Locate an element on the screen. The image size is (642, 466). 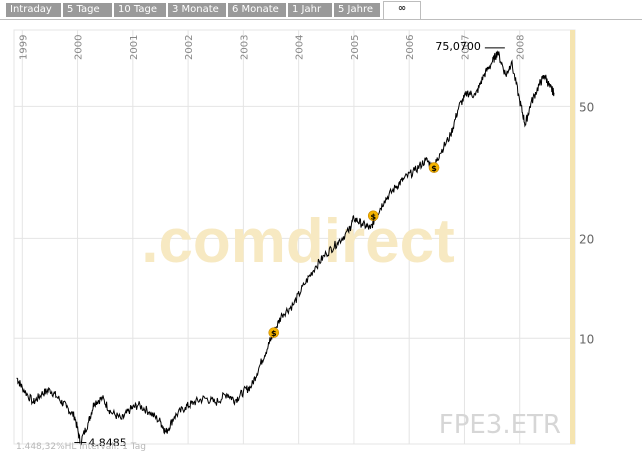
x-tick-label: 2002 is located at coordinates (189, 47).